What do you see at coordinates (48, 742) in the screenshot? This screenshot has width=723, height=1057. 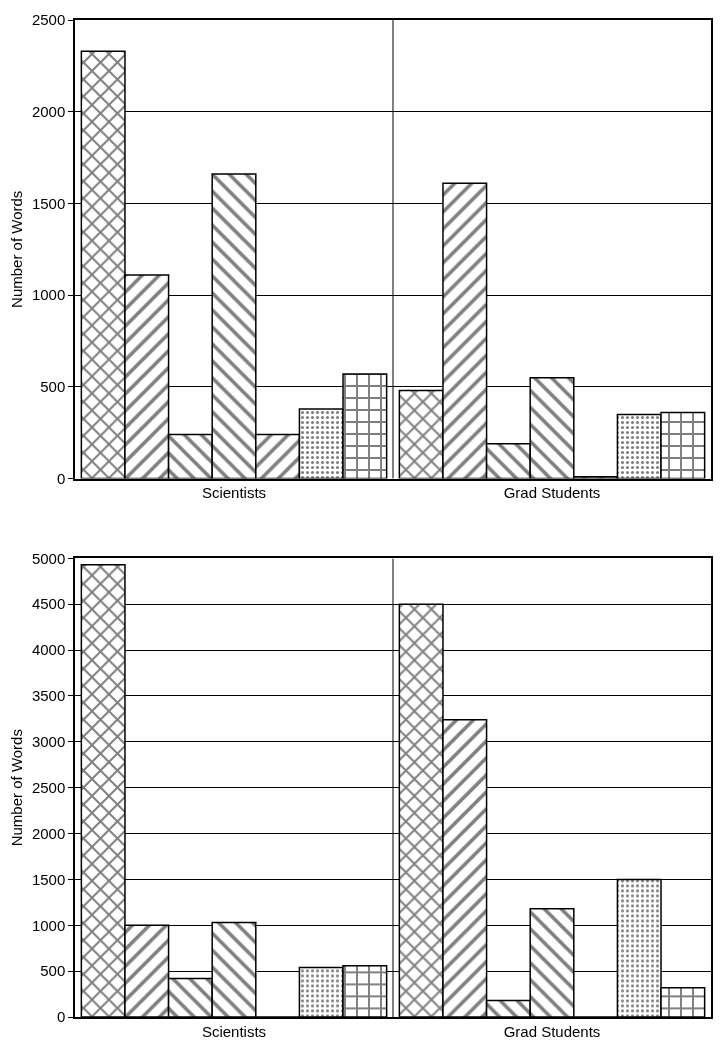 I see `y-tick-label: 3000` at bounding box center [48, 742].